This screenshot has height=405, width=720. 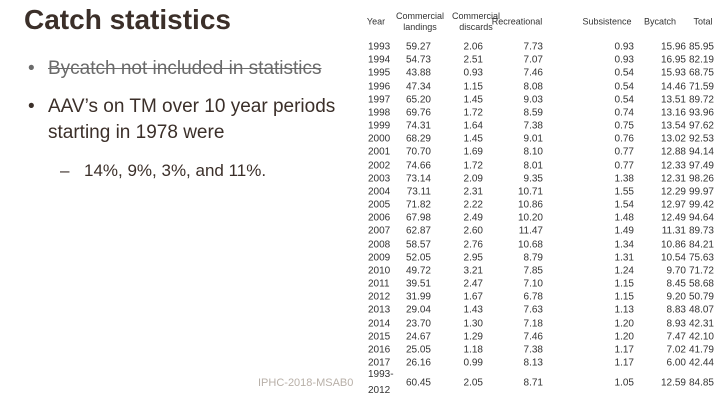 I want to click on value-cell: 0.77, so click(x=624, y=166).